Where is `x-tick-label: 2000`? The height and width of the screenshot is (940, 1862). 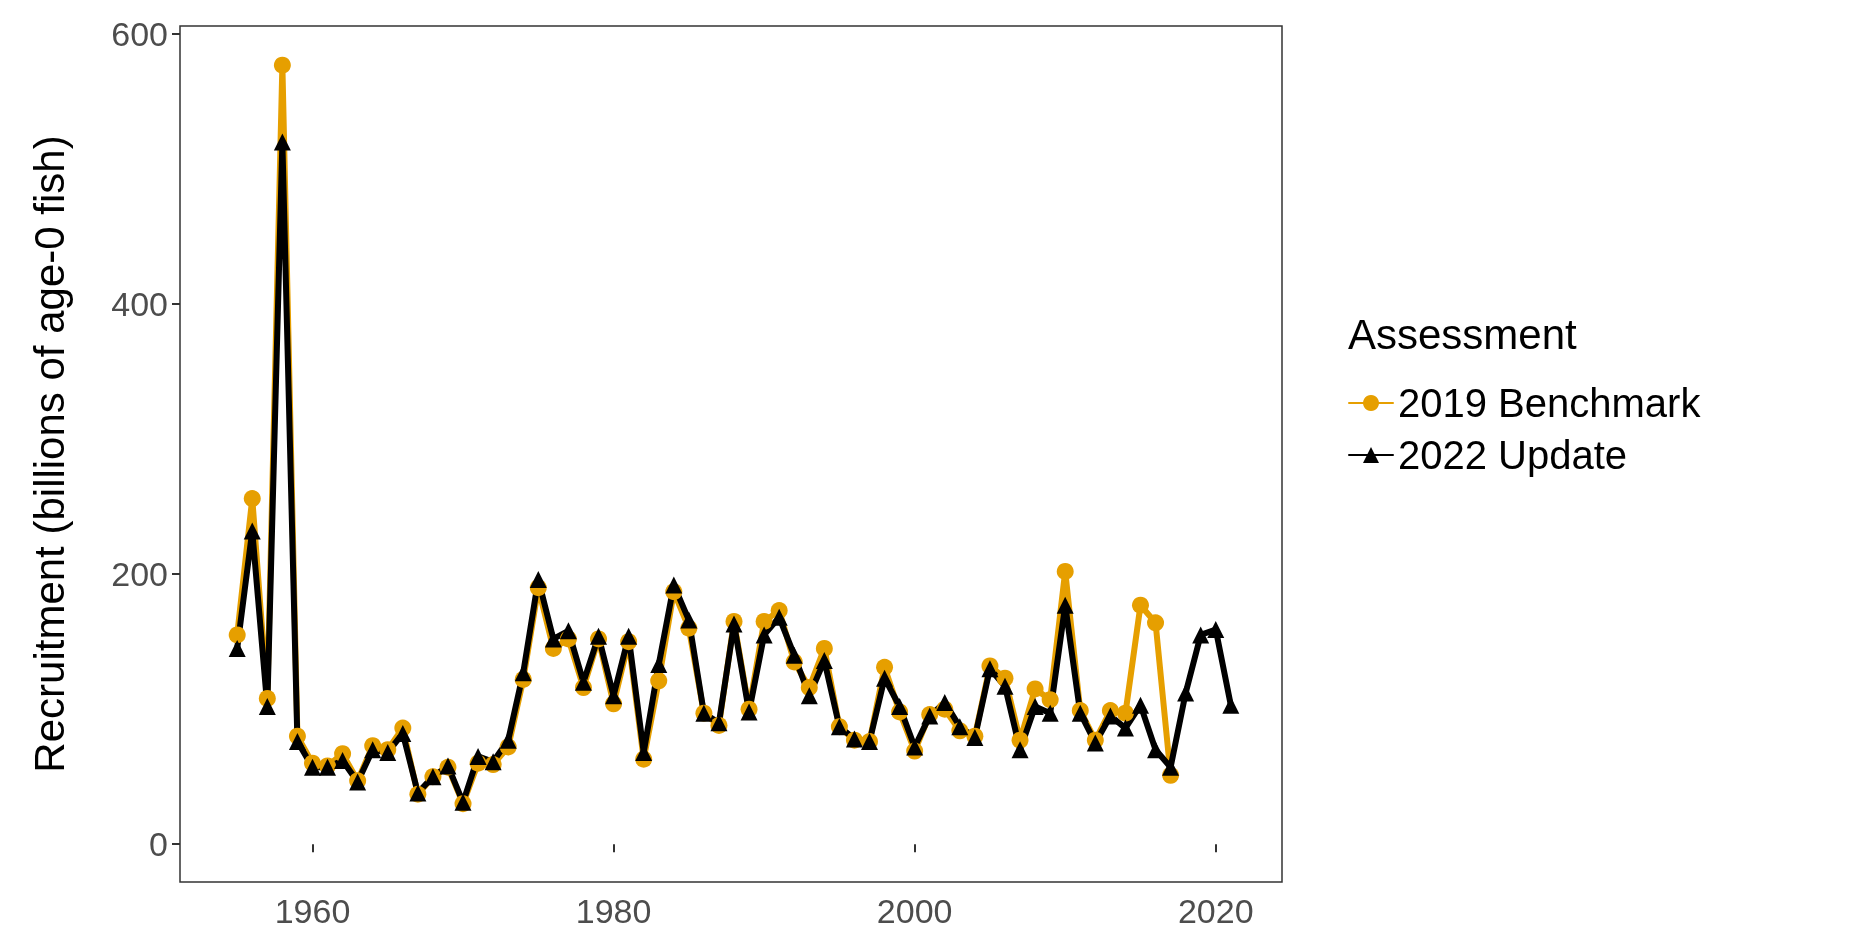
x-tick-label: 2000 is located at coordinates (914, 911).